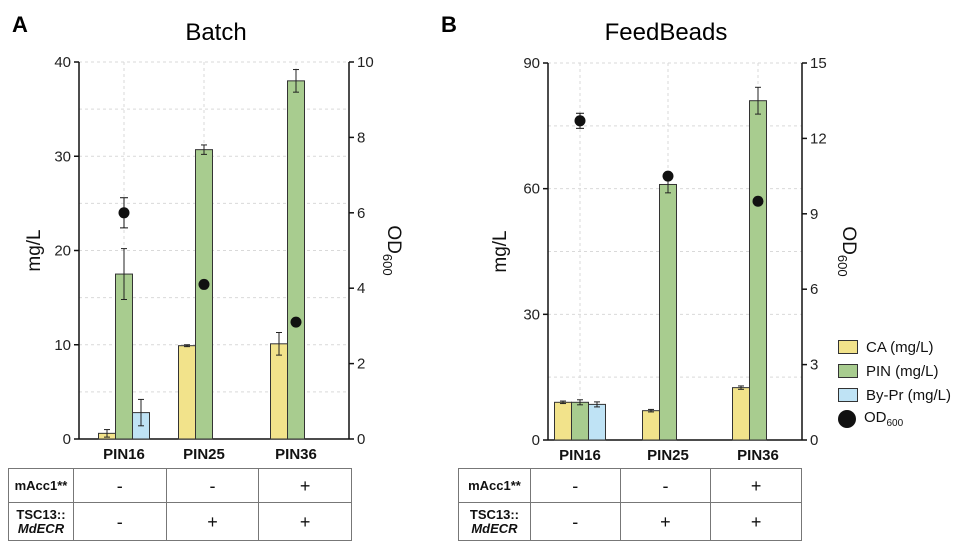 This screenshot has width=969, height=541. What do you see at coordinates (818, 63) in the screenshot?
I see `y2-tick-label: 15` at bounding box center [818, 63].